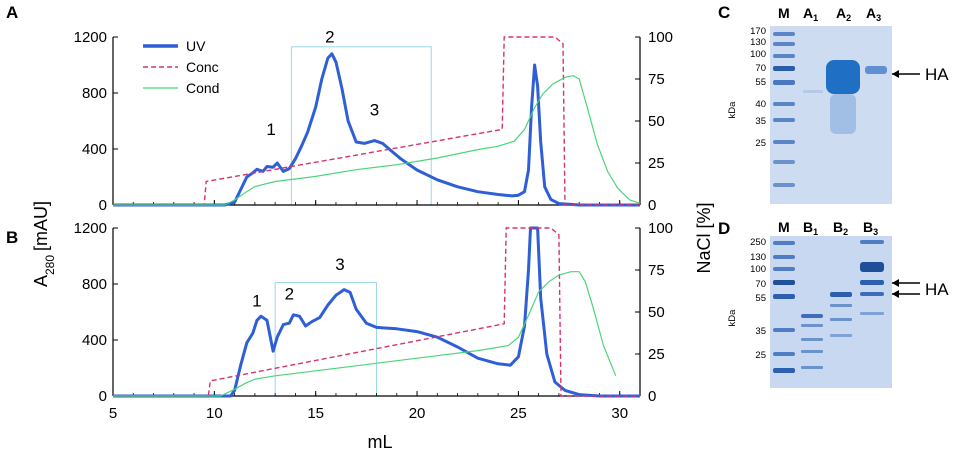  What do you see at coordinates (656, 270) in the screenshot?
I see `y2-tick-label: 75` at bounding box center [656, 270].